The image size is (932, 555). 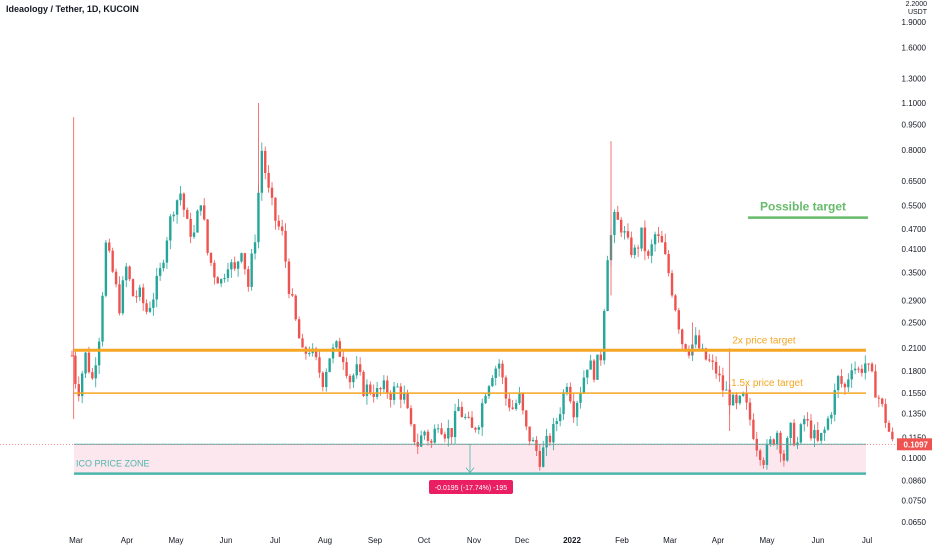 What do you see at coordinates (113, 464) in the screenshot?
I see `ico-zone-label: ICO PRICE ZONE` at bounding box center [113, 464].